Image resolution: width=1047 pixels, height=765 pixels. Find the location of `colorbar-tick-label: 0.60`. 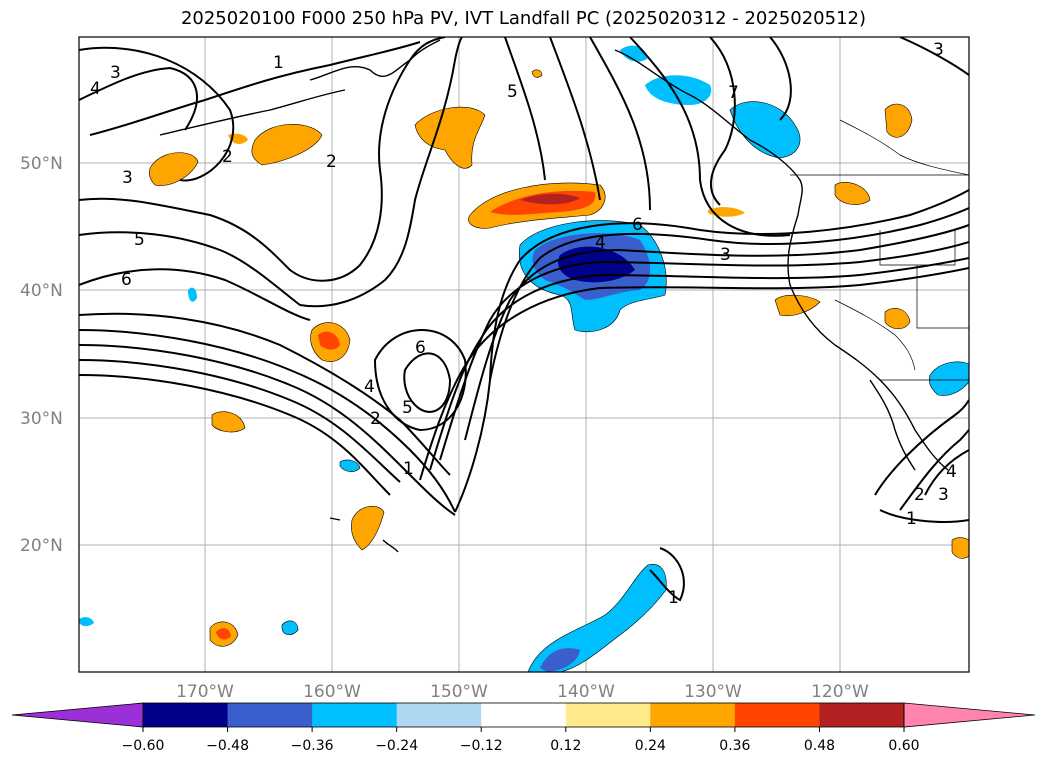

colorbar-tick-label: 0.60 is located at coordinates (903, 746).